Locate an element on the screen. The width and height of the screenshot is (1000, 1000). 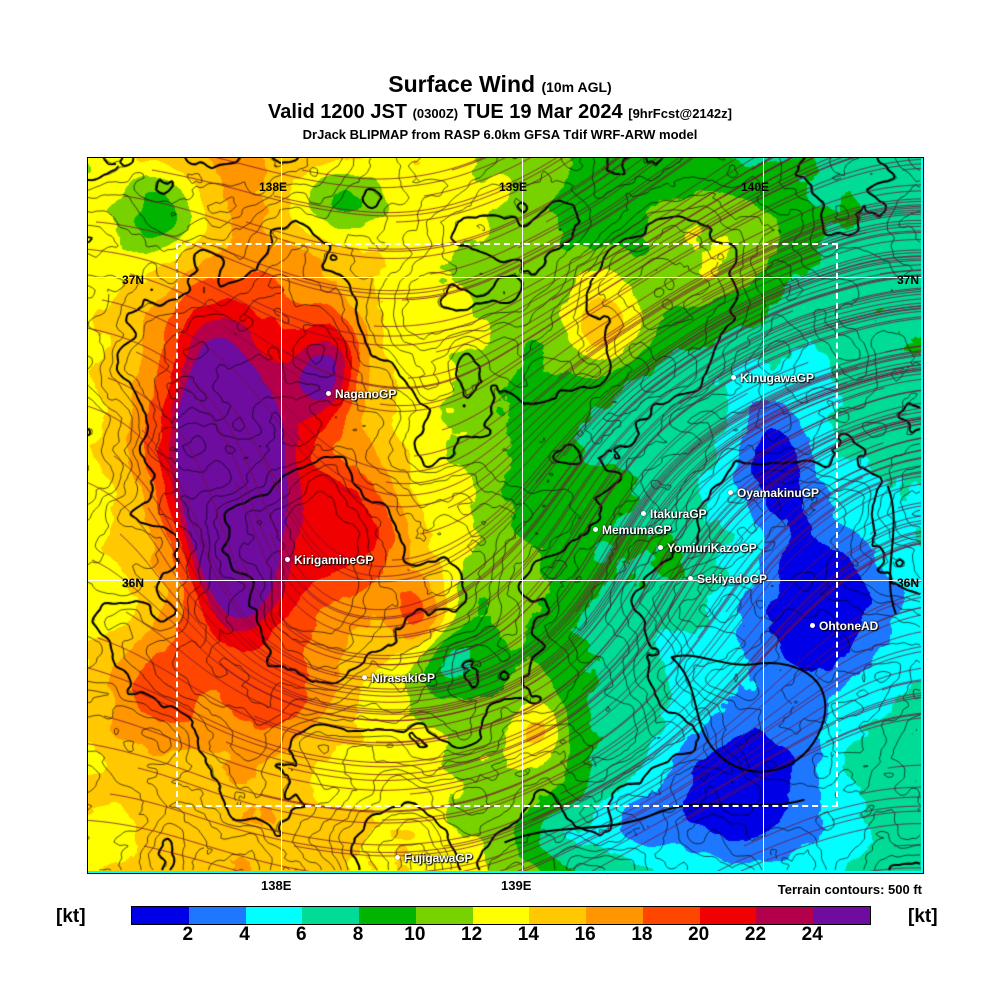
terrain-contour-note: Terrain contours: 500 ft is located at coordinates (849, 889).